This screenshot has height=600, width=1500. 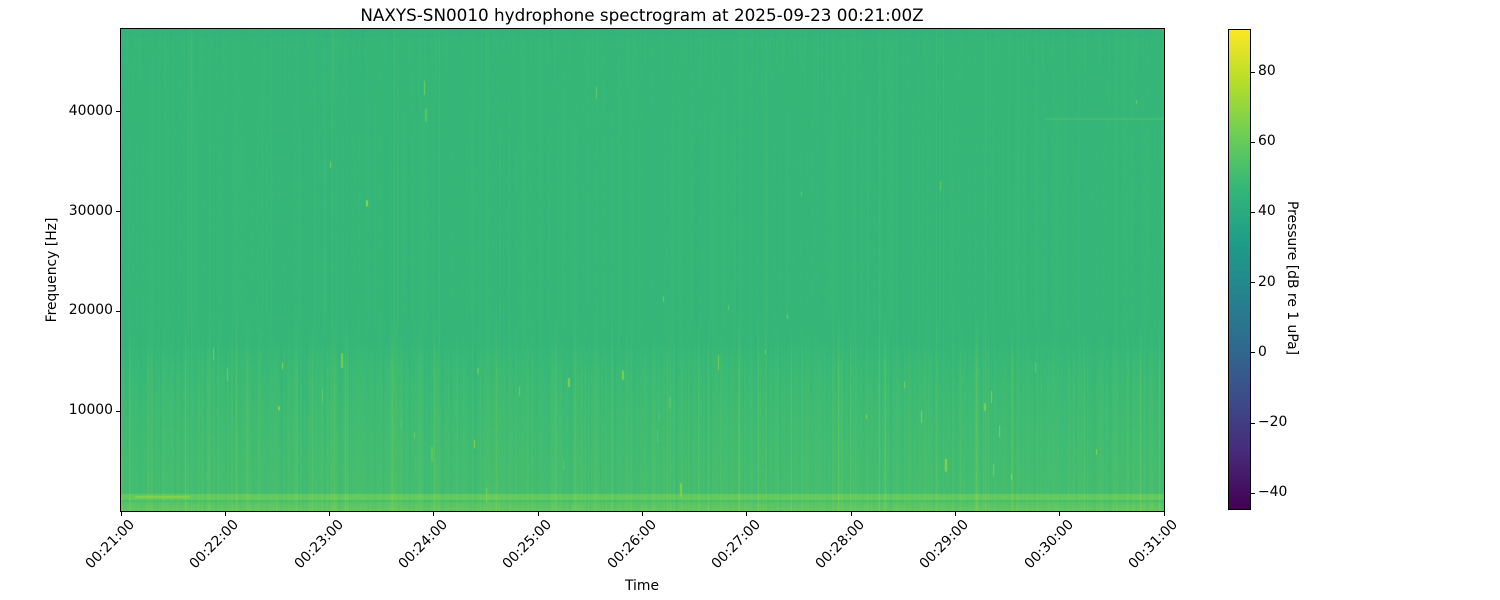 I want to click on x-axis-label: Time, so click(x=642, y=586).